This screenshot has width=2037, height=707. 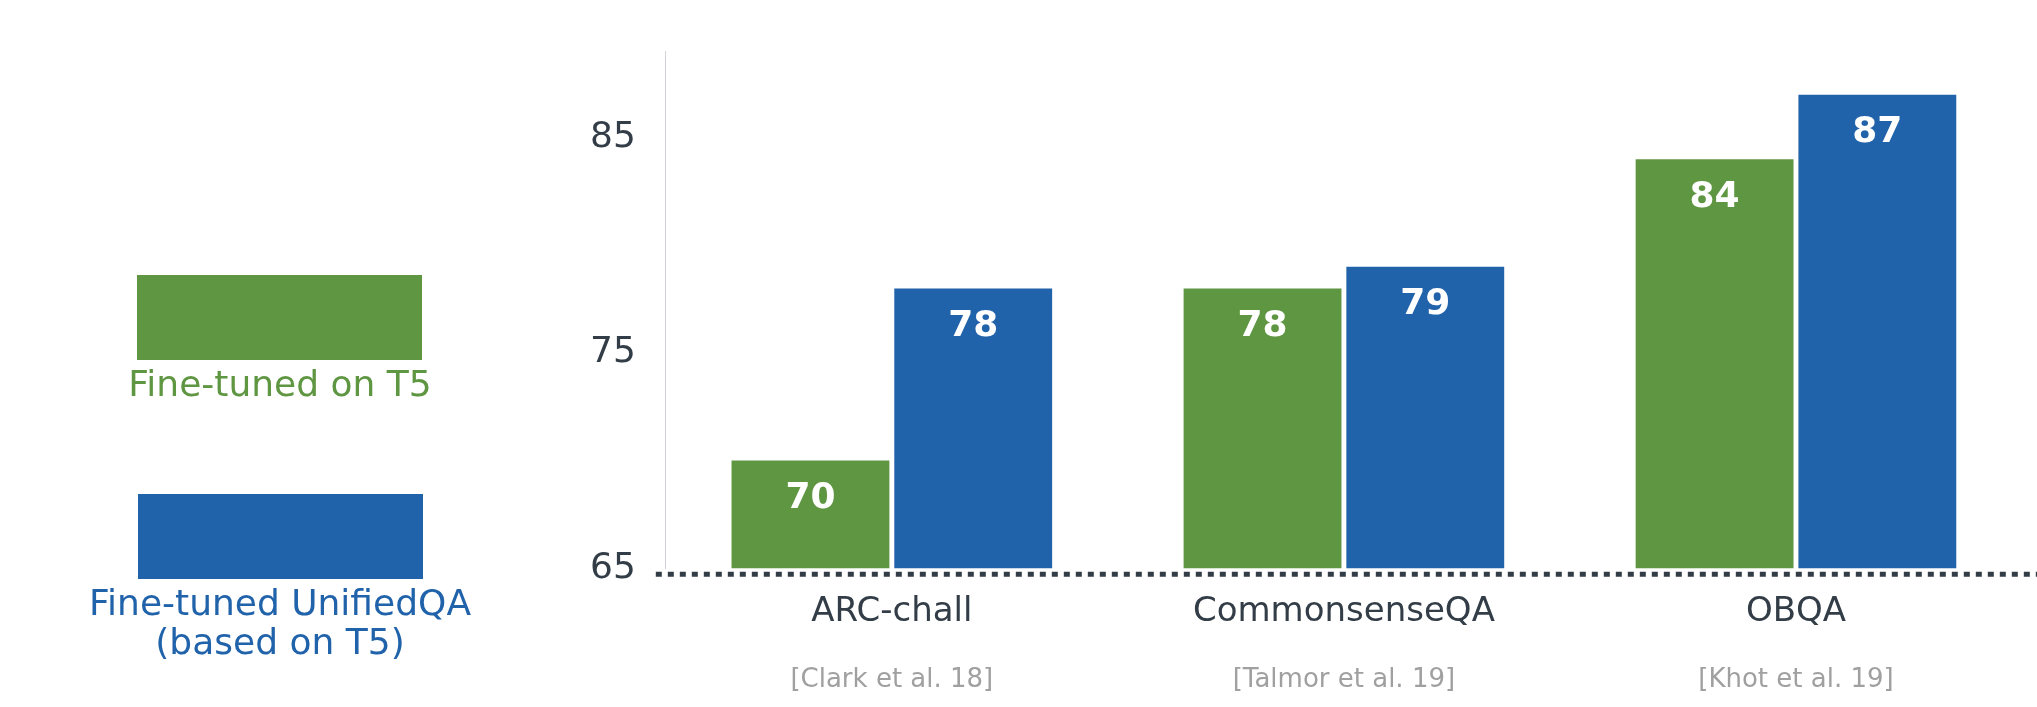 I want to click on data-label: 70, so click(x=810, y=495).